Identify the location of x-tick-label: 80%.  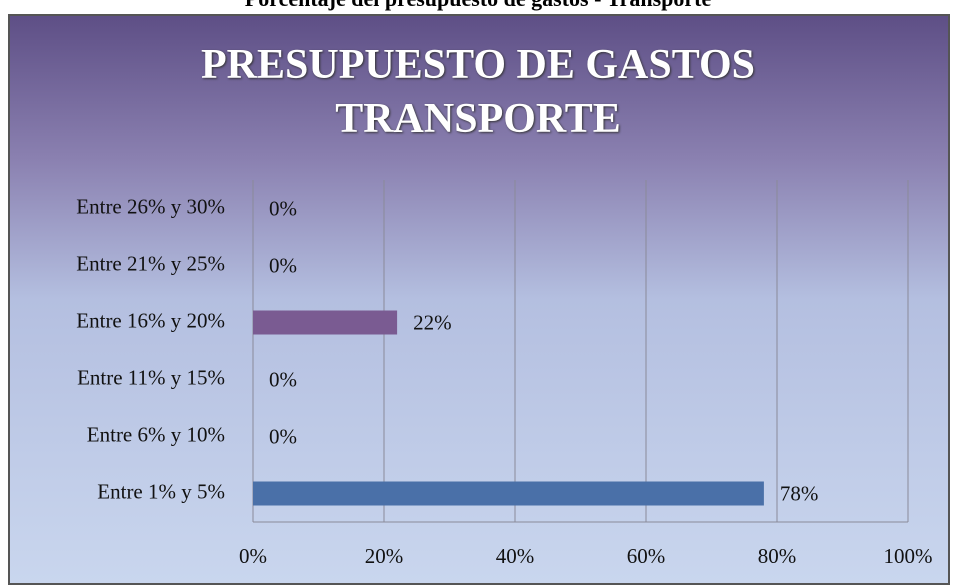
(777, 556).